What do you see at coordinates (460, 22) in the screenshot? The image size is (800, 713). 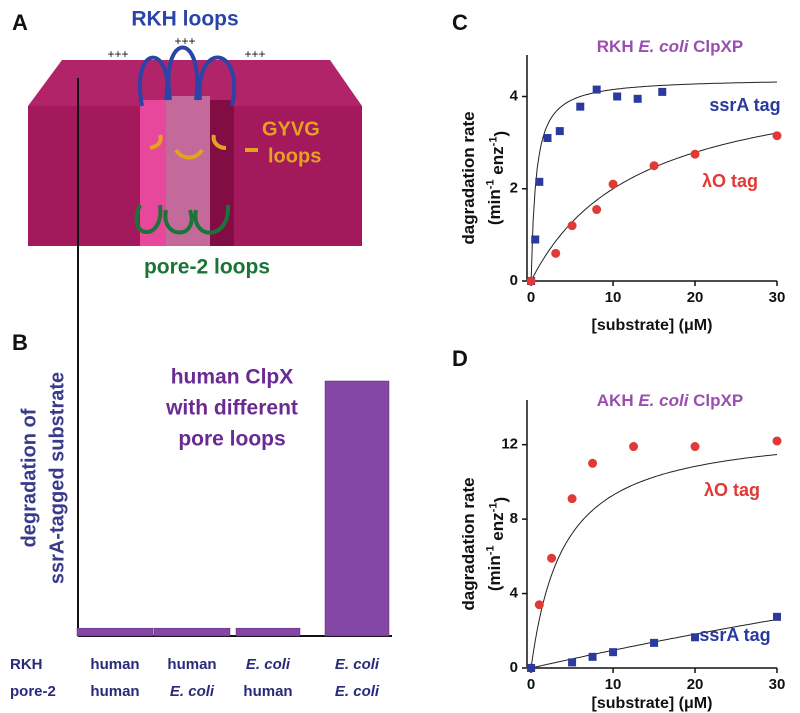 I see `panel-label: C` at bounding box center [460, 22].